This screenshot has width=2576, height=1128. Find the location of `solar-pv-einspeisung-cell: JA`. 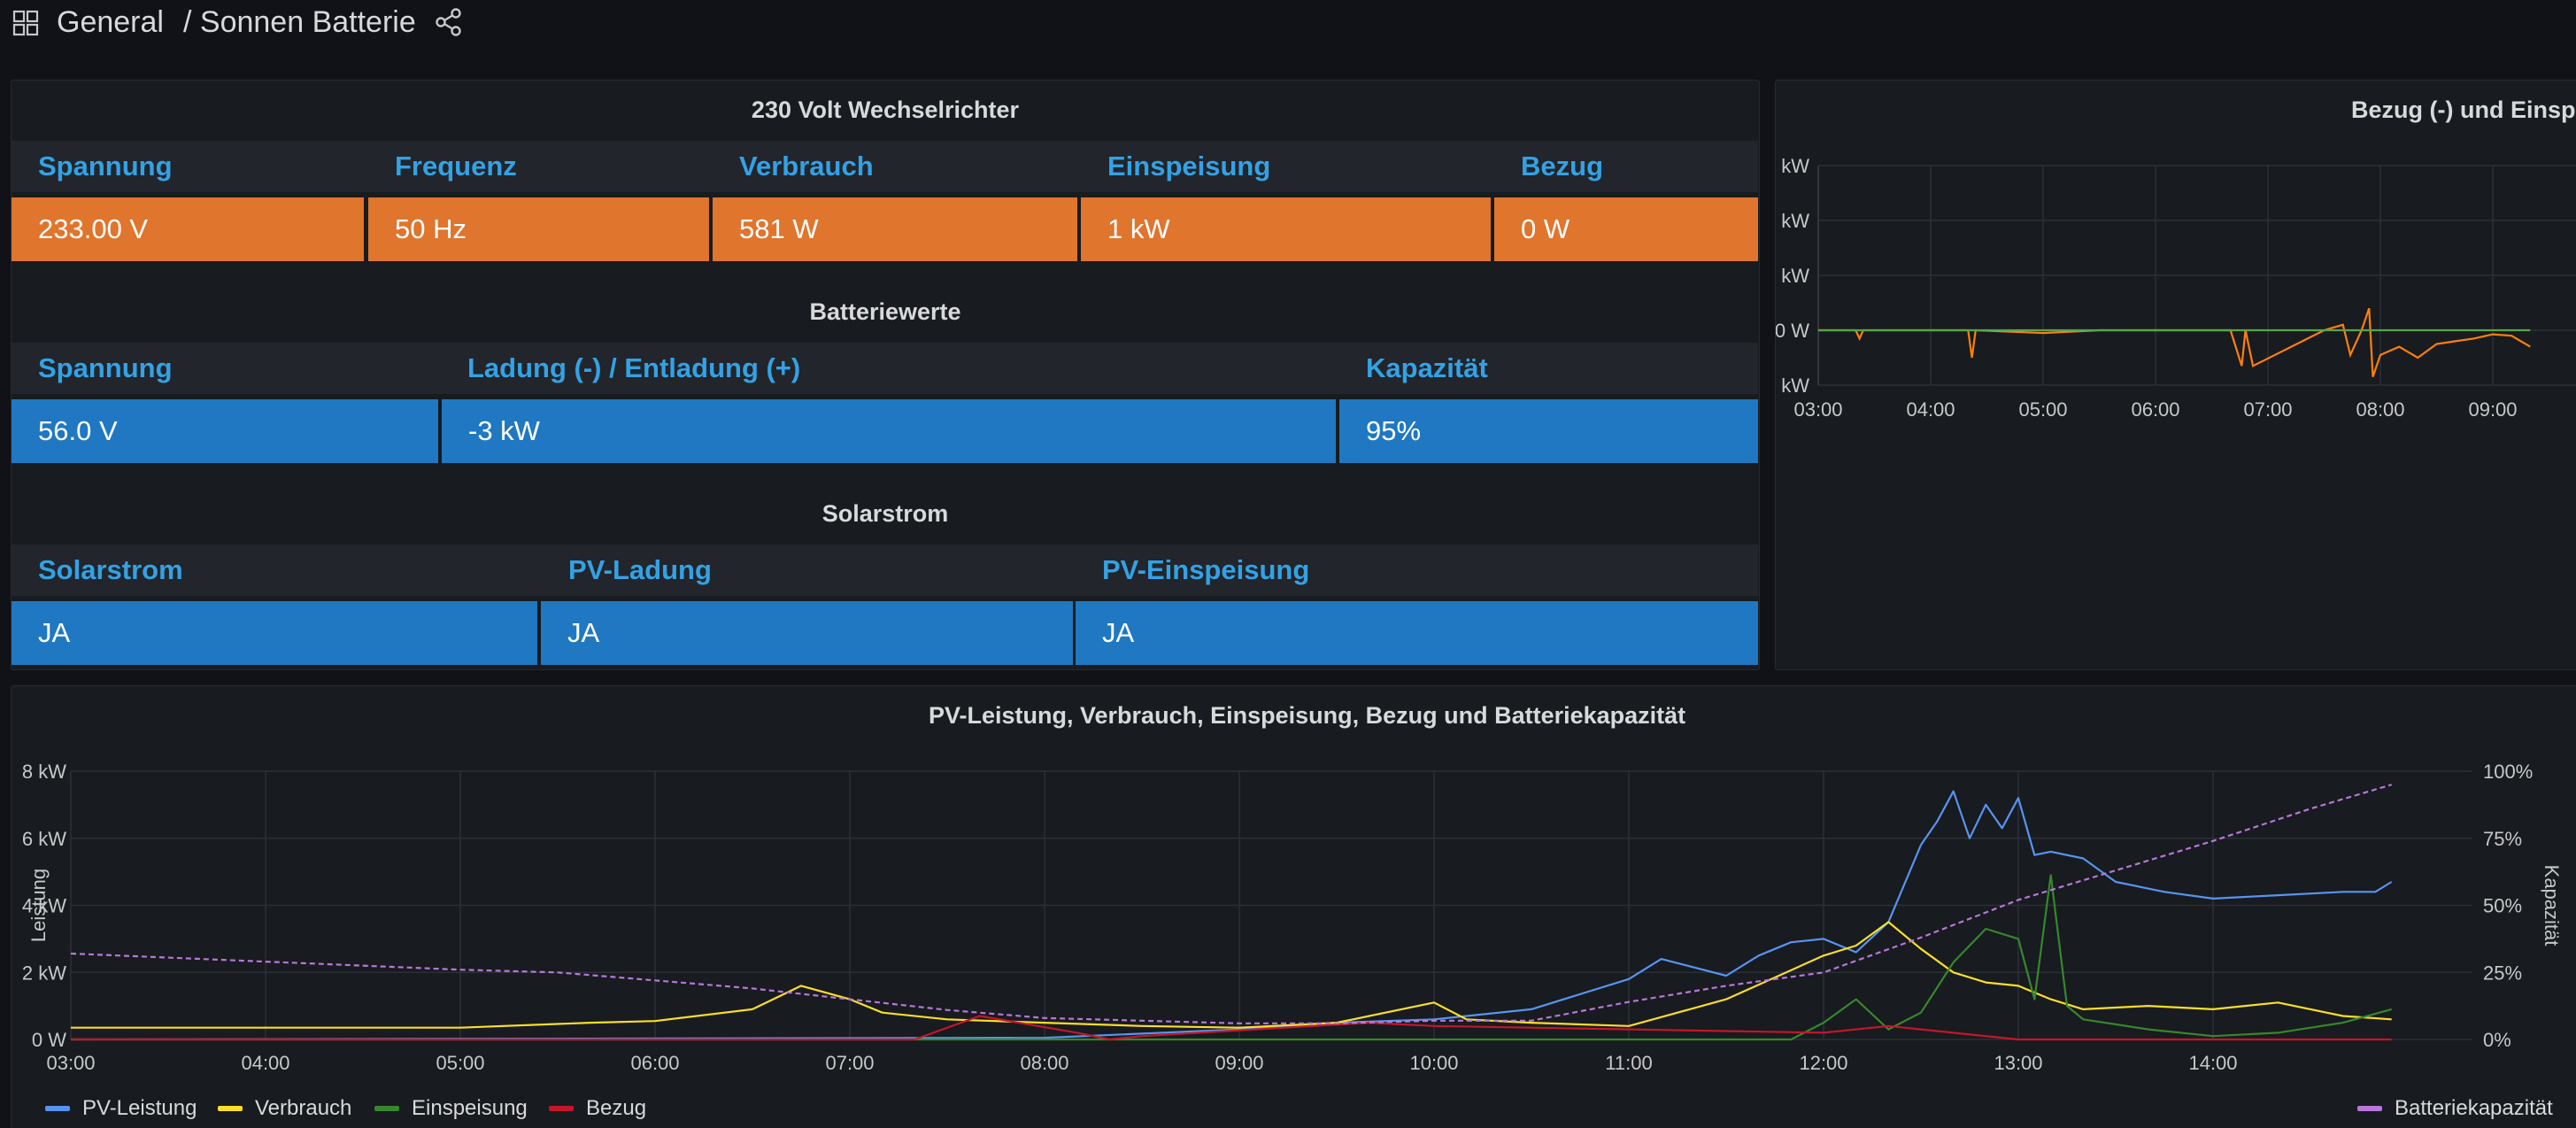

solar-pv-einspeisung-cell: JA is located at coordinates (1417, 633).